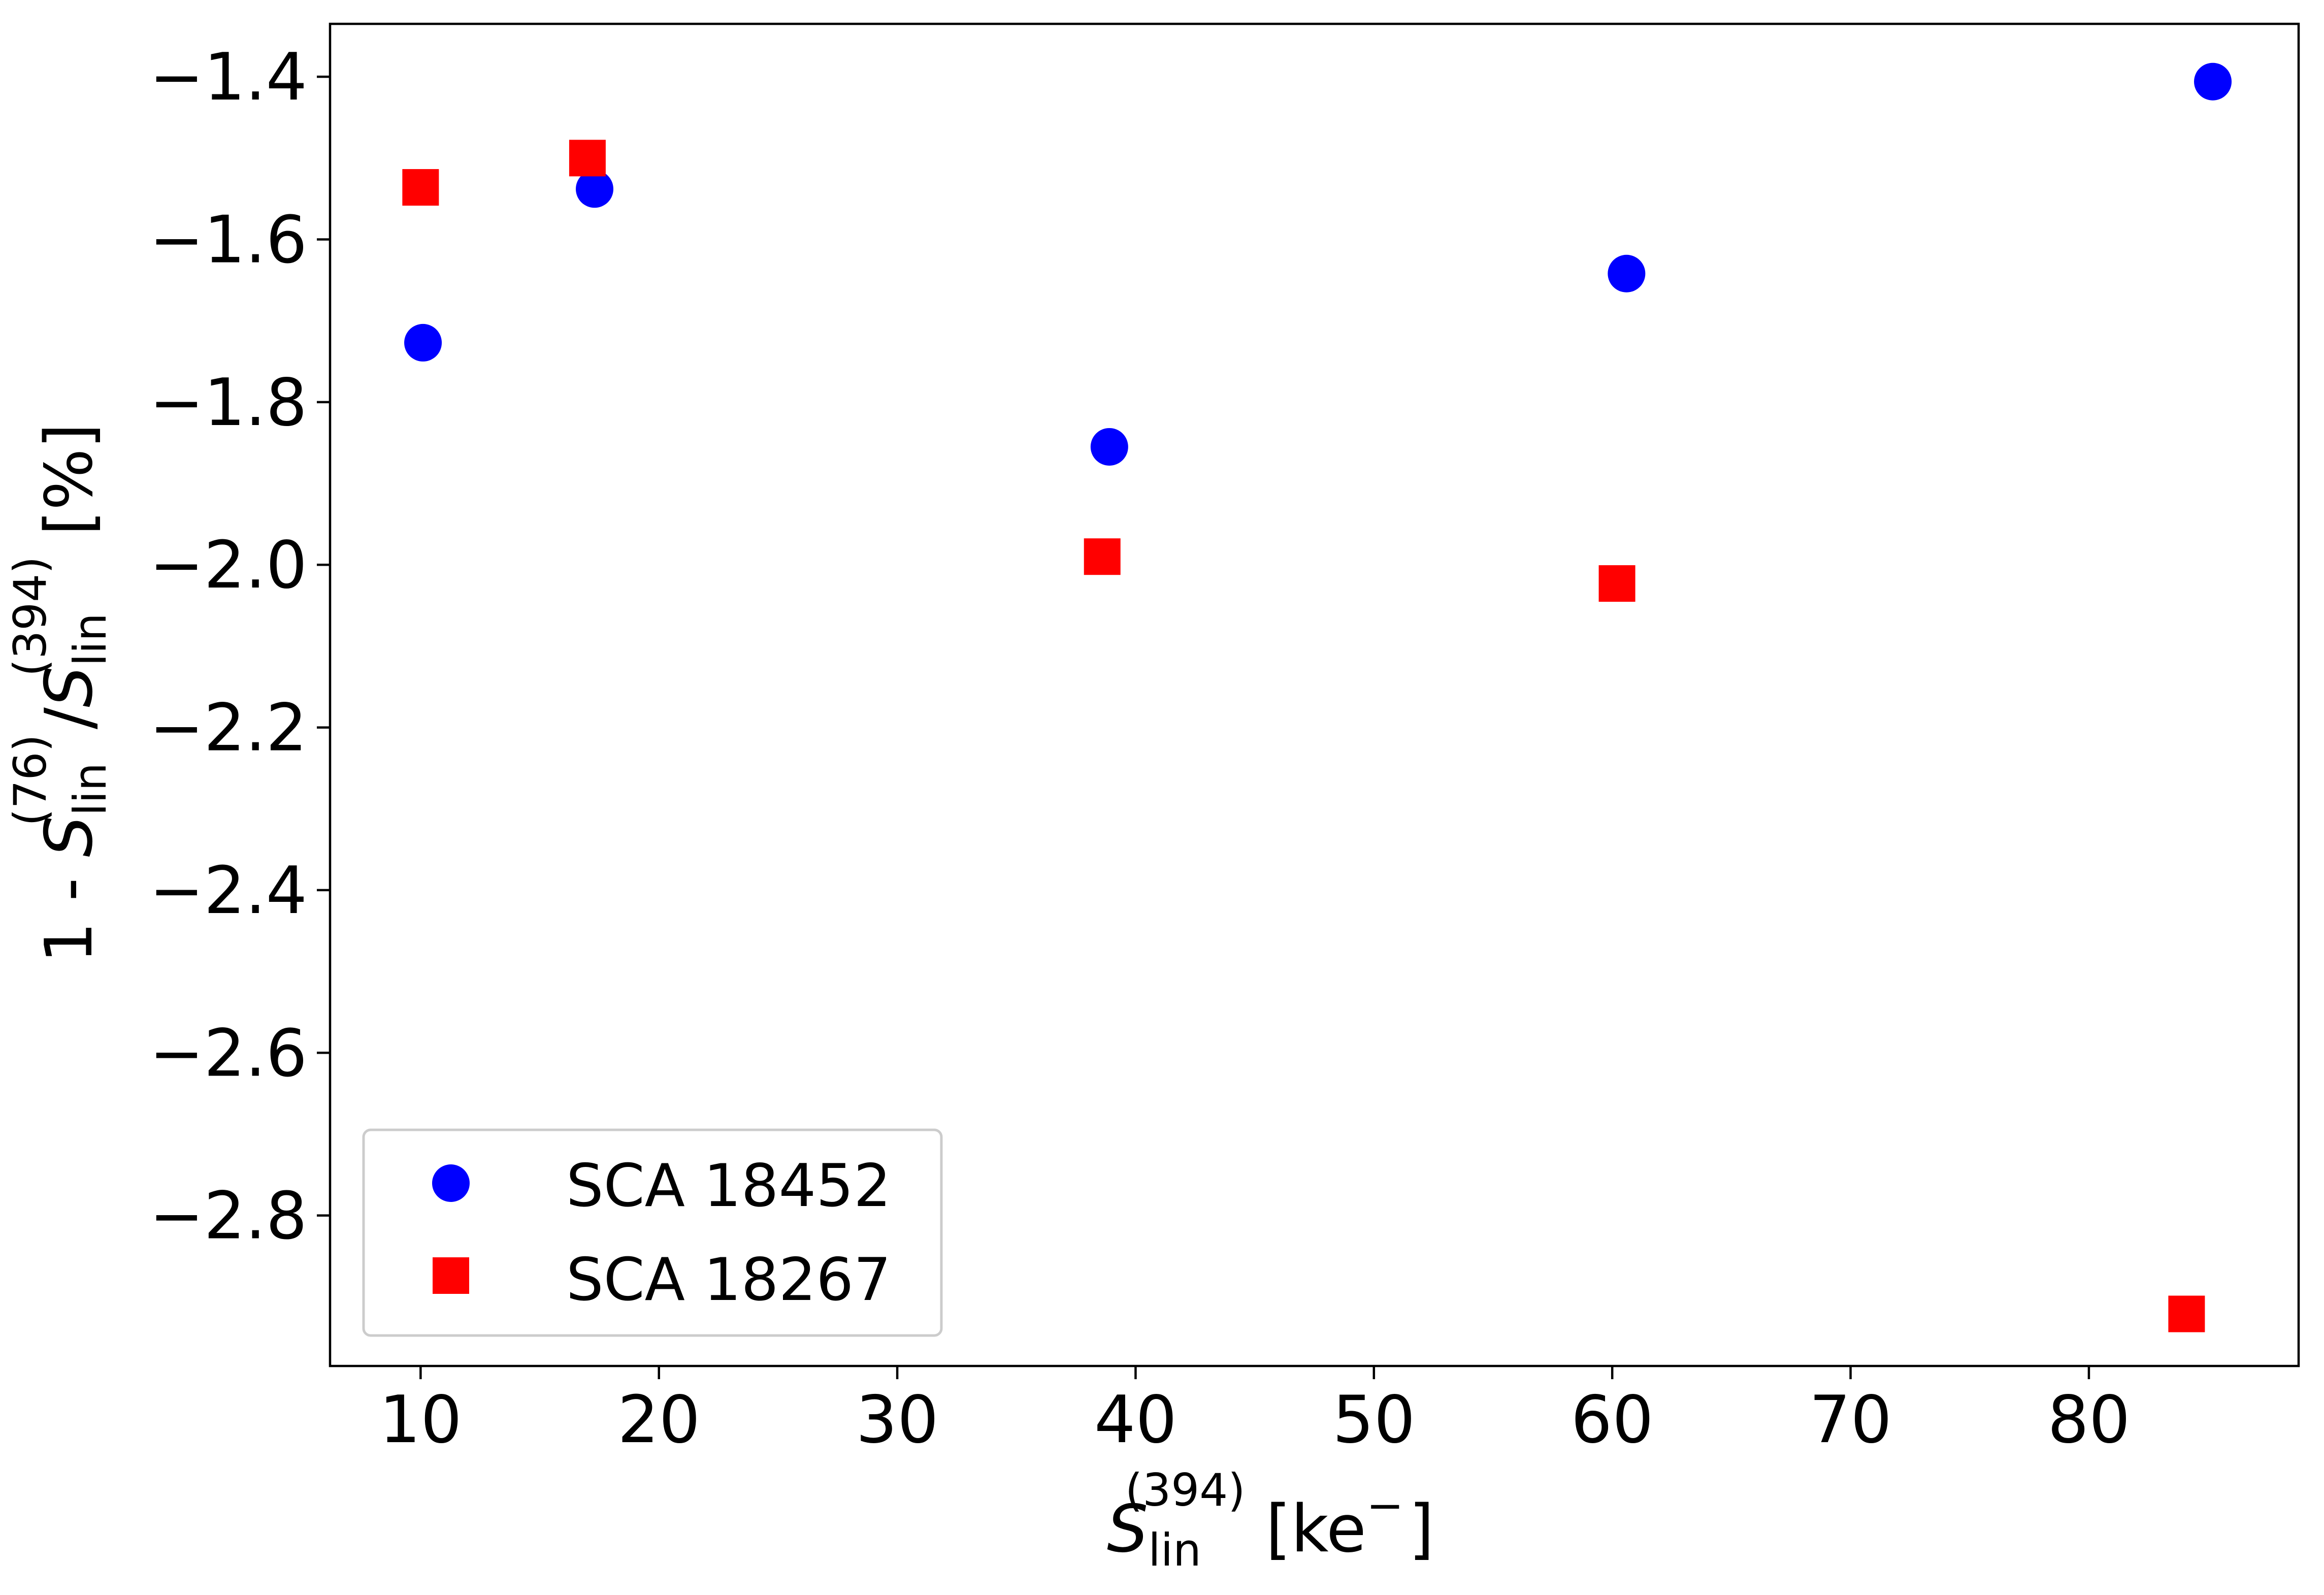 Image resolution: width=2324 pixels, height=1595 pixels. Describe the element at coordinates (69, 718) in the screenshot. I see `y-axis-label-slash: /` at that location.